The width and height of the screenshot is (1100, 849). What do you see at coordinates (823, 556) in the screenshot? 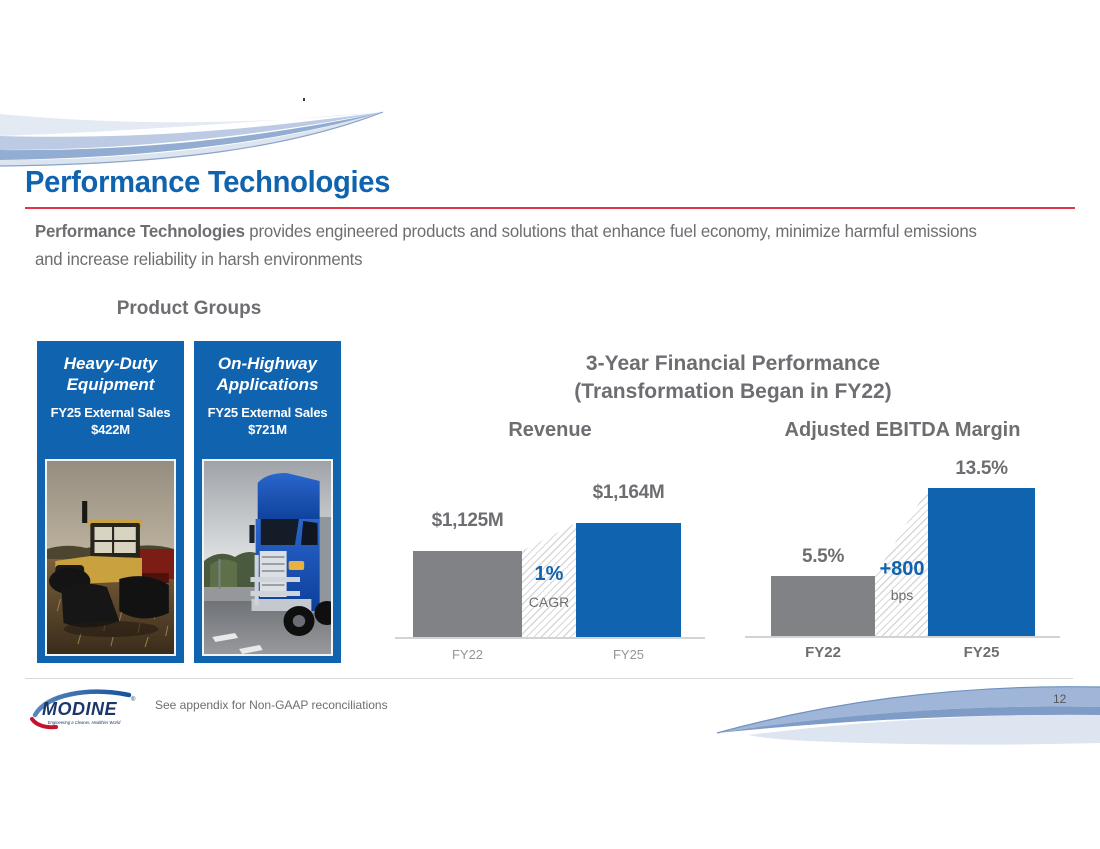
I see `bar-value-label: 5.5%` at bounding box center [823, 556].